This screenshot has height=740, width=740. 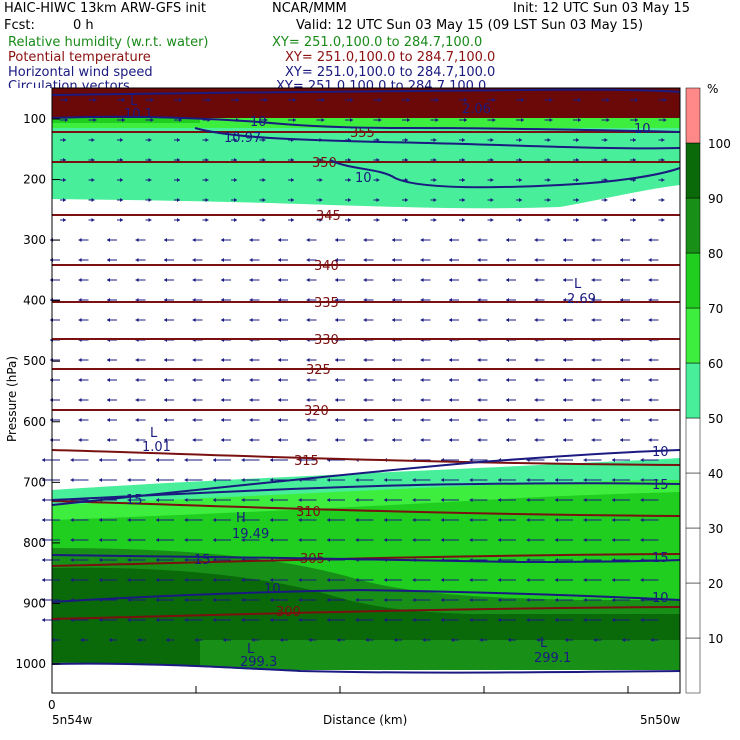 What do you see at coordinates (505, 174) in the screenshot?
I see `wind-contour-10-upper-d` at bounding box center [505, 174].